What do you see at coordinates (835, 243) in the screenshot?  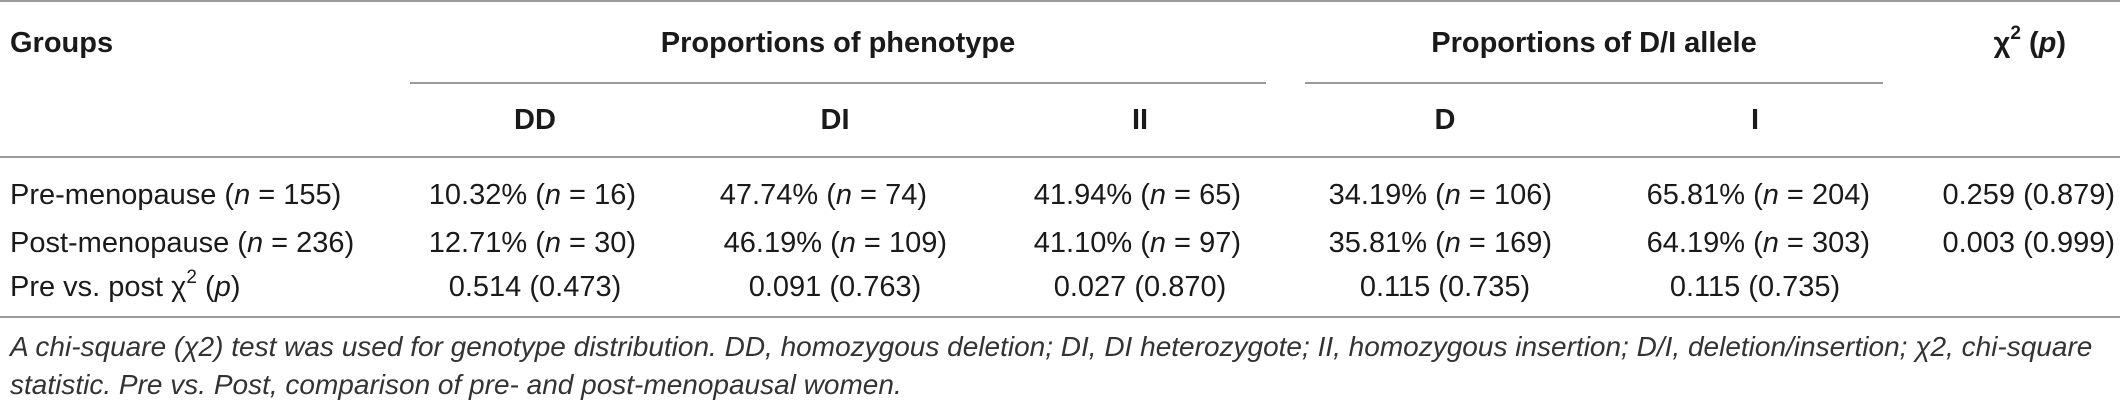 I see `row-di: 46.19% (n = 109)` at bounding box center [835, 243].